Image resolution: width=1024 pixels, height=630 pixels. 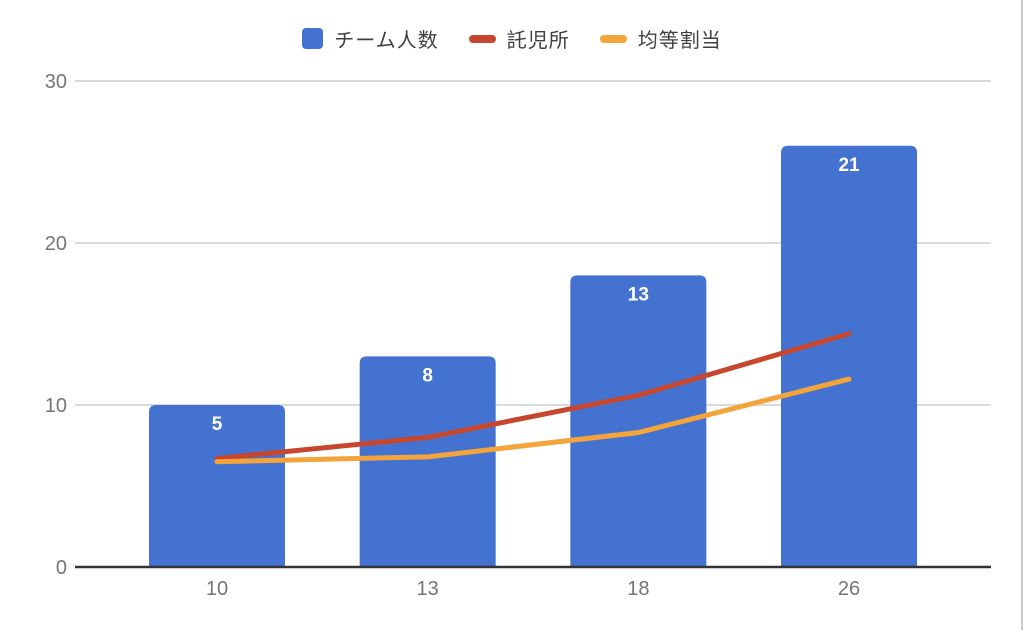 What do you see at coordinates (849, 589) in the screenshot?
I see `x-category-label-26: 26` at bounding box center [849, 589].